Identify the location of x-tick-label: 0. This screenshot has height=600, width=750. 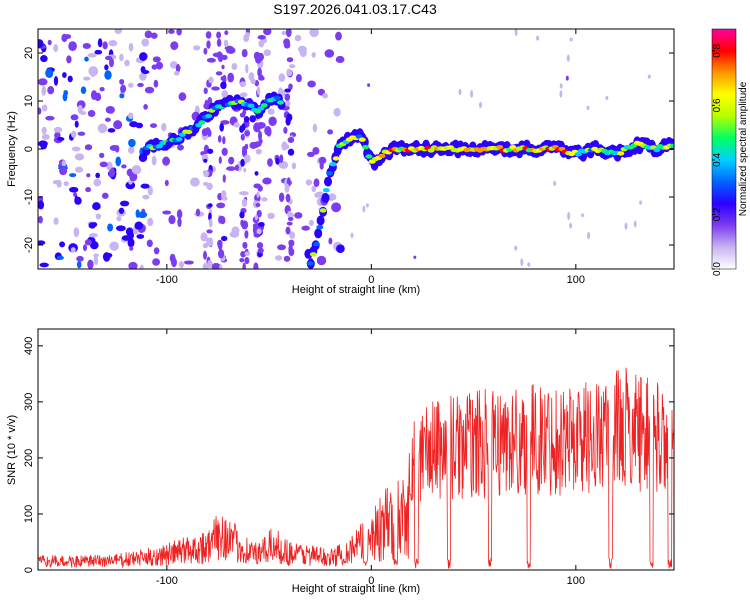
(371, 581).